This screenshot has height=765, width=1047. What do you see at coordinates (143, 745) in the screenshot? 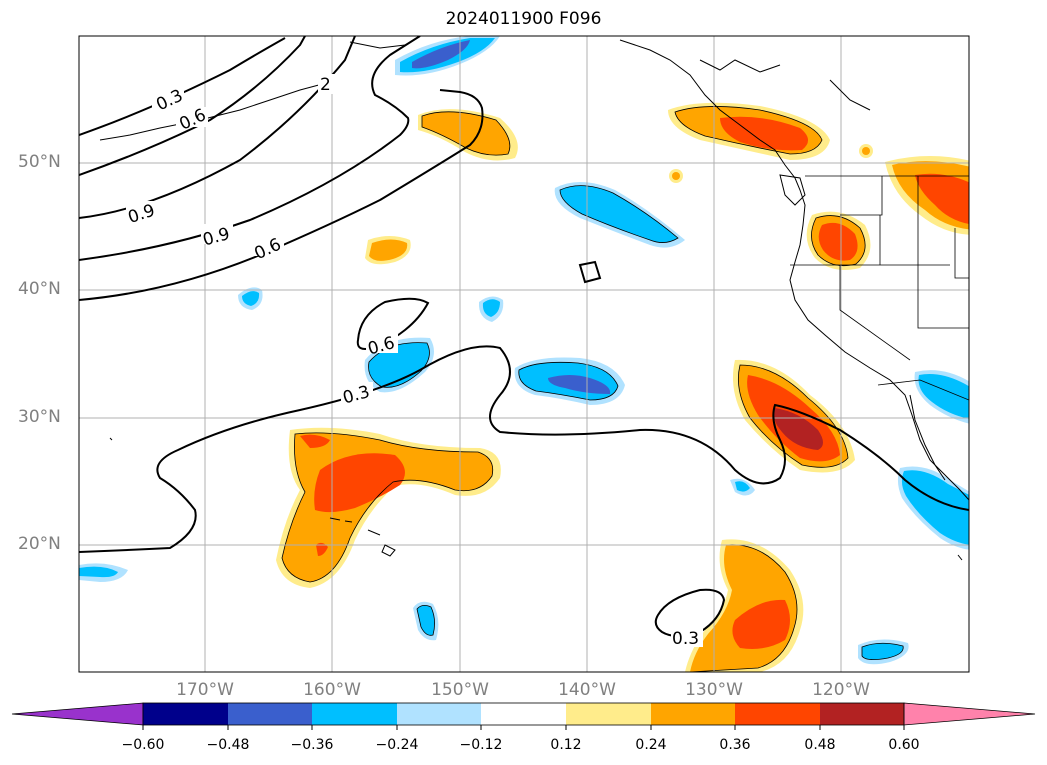
I see `colorbar-tick-label: −0.60` at bounding box center [143, 745].